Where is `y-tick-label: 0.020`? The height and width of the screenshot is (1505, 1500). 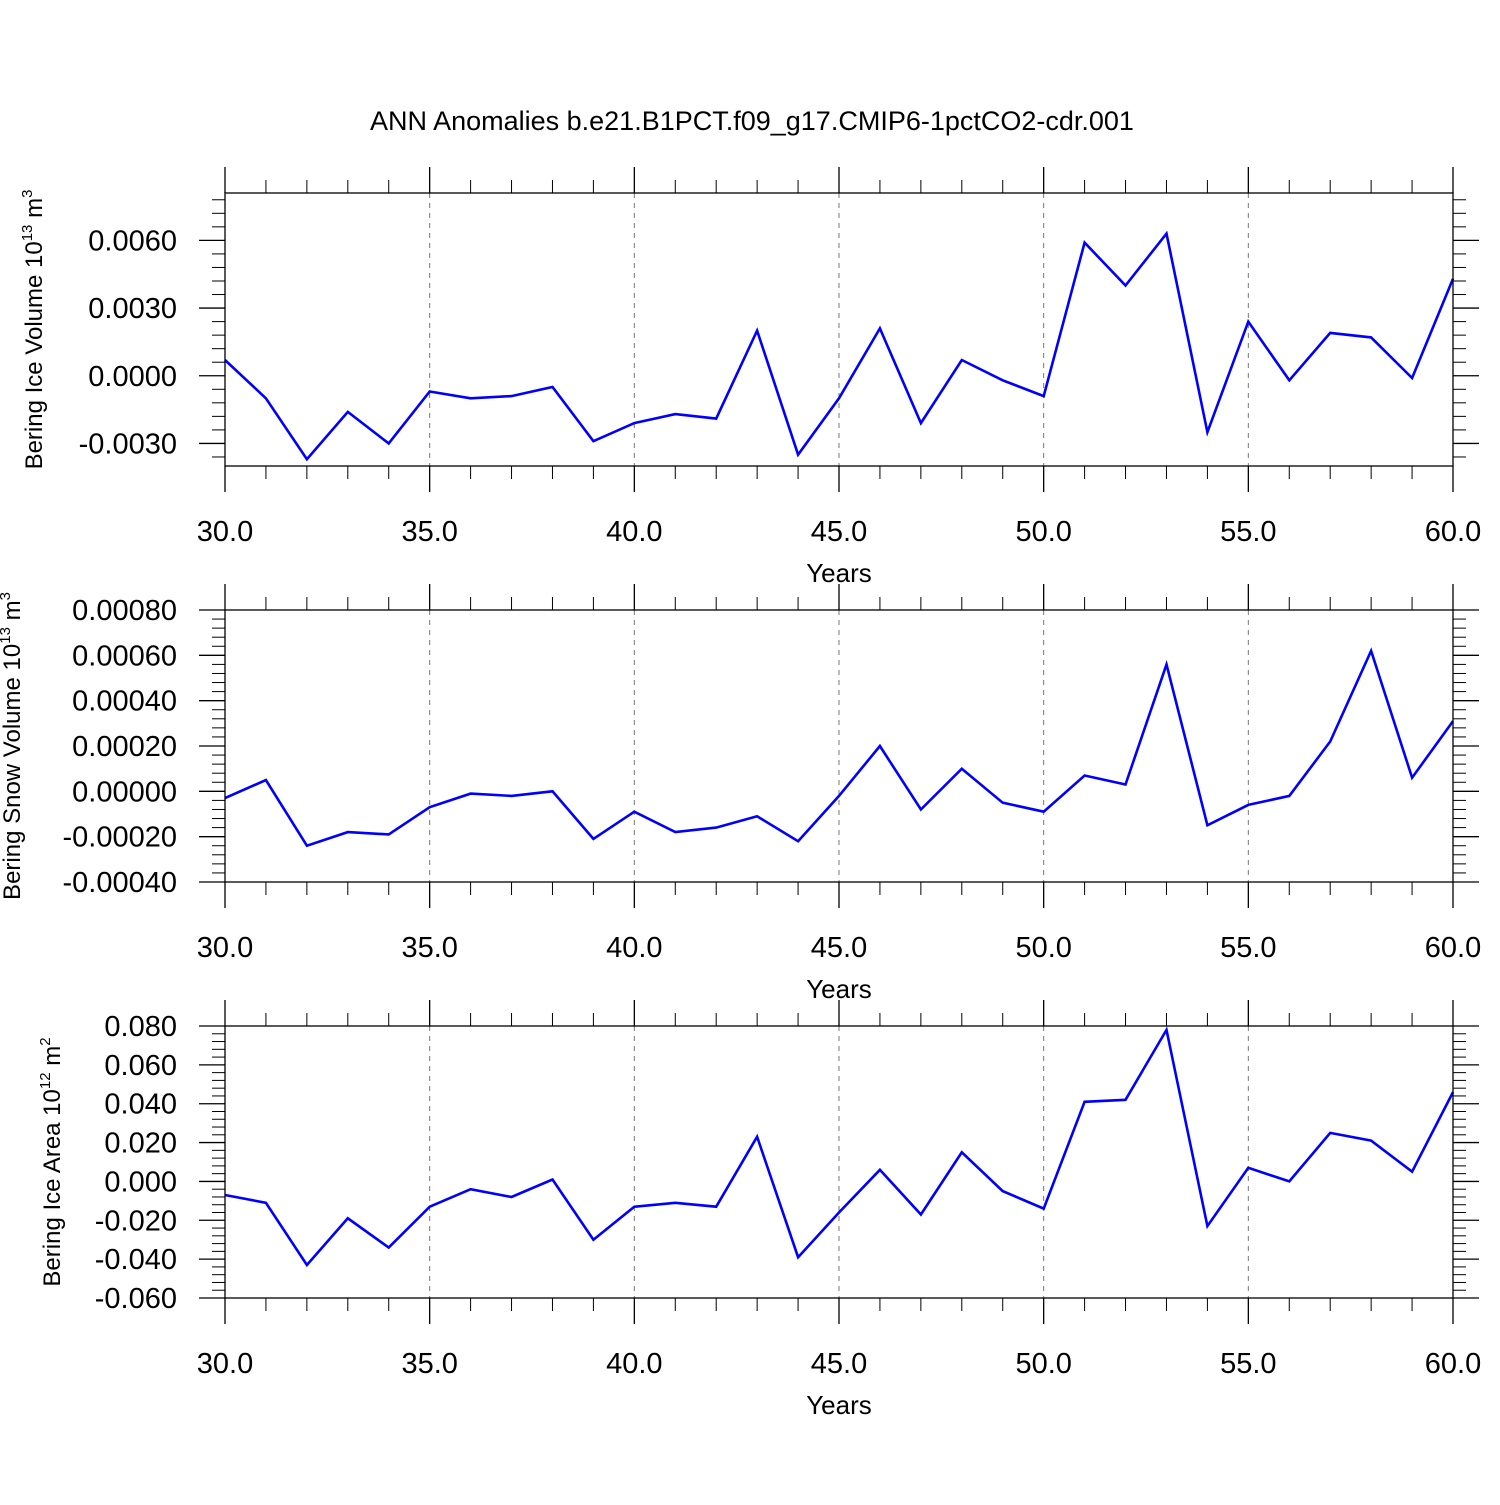 y-tick-label: 0.020 is located at coordinates (140, 1144).